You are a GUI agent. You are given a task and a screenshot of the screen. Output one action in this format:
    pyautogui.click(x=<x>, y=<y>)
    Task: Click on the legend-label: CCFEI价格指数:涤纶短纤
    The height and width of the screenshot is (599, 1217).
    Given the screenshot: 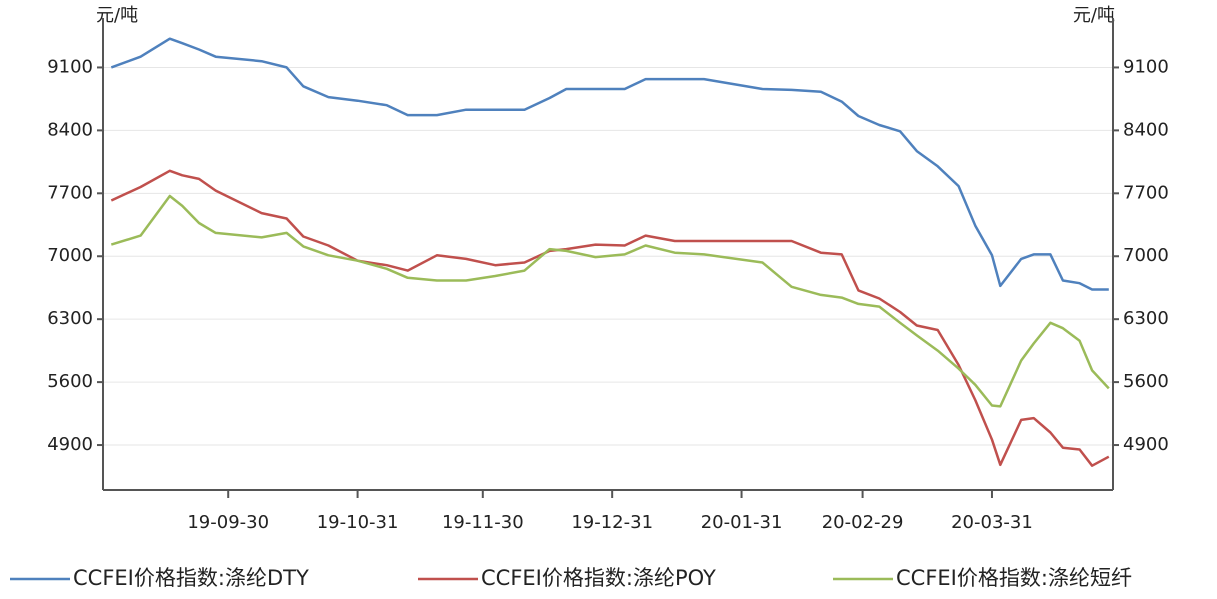 What is the action you would take?
    pyautogui.click(x=1014, y=578)
    